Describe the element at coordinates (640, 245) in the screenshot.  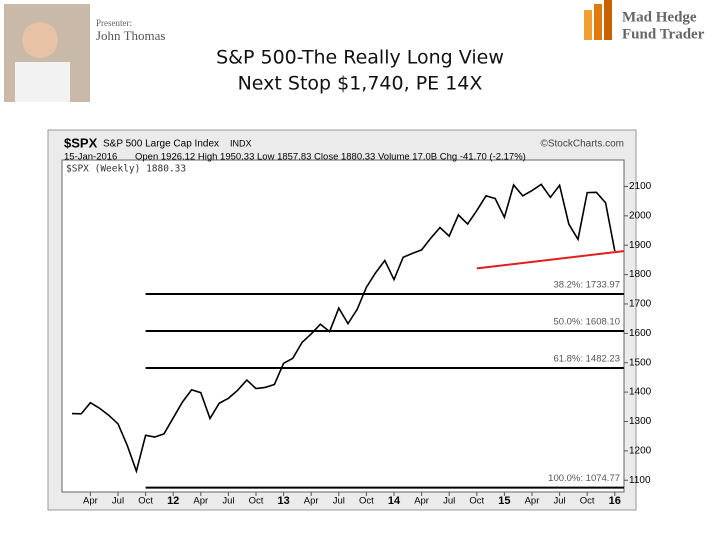
I see `y-tick-label: 1900` at that location.